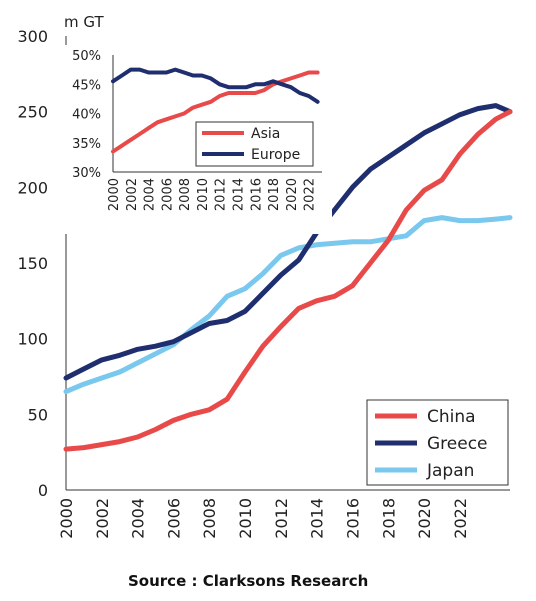  I want to click on main-y-tick-50: 50, so click(38, 414).